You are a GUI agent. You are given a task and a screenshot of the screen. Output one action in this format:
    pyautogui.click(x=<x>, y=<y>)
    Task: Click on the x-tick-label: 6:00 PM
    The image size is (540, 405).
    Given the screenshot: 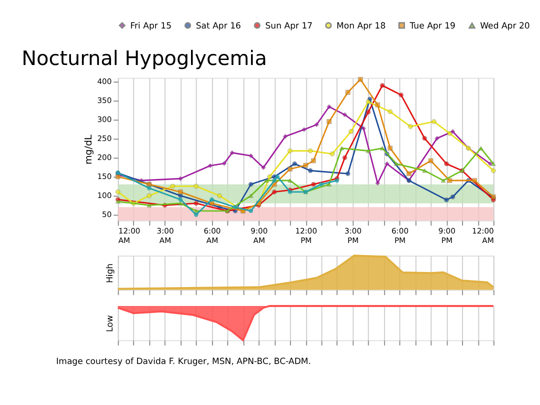 What is the action you would take?
    pyautogui.click(x=400, y=235)
    